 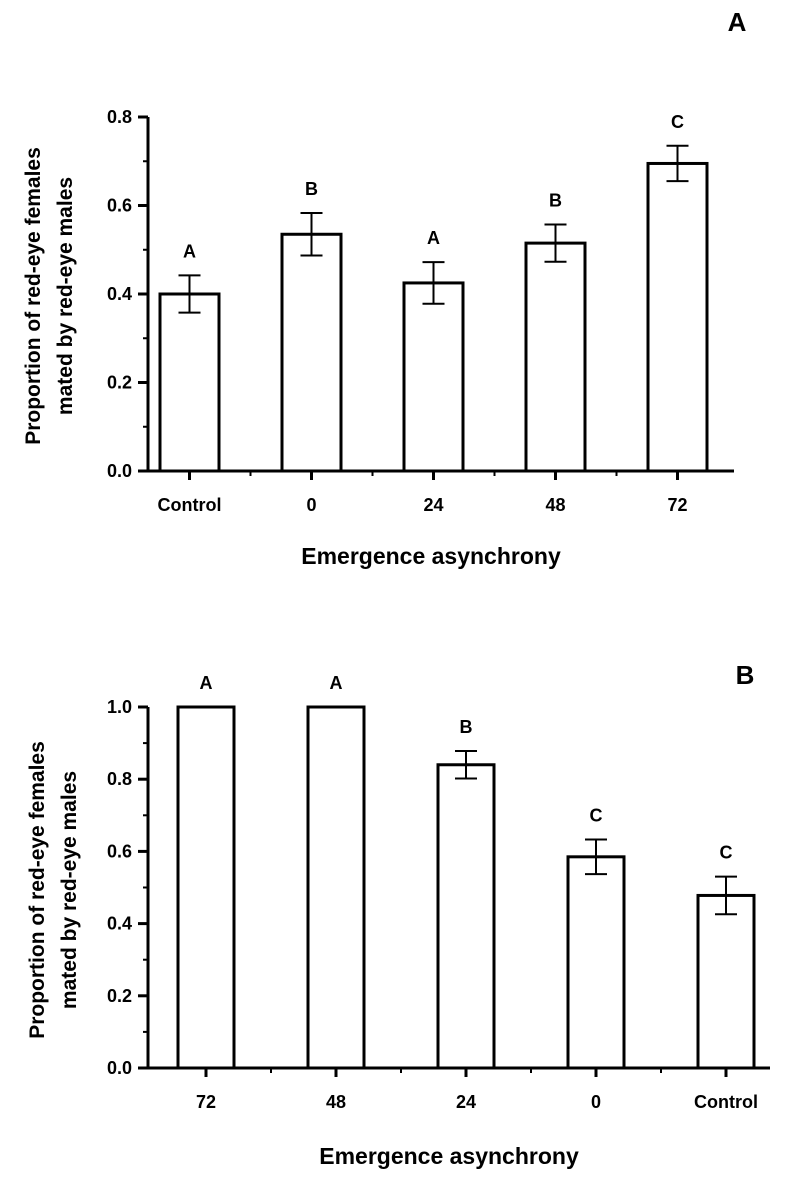 I want to click on panel-label: A, so click(x=737, y=22).